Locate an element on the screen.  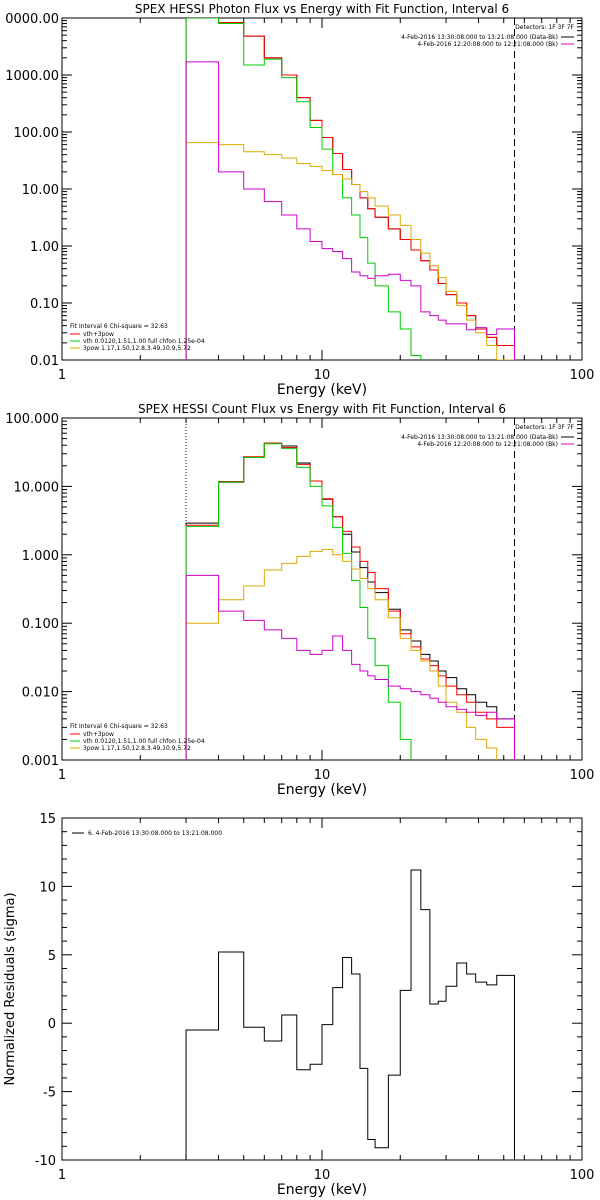
y-tick-label: 0.100 is located at coordinates (40, 624).